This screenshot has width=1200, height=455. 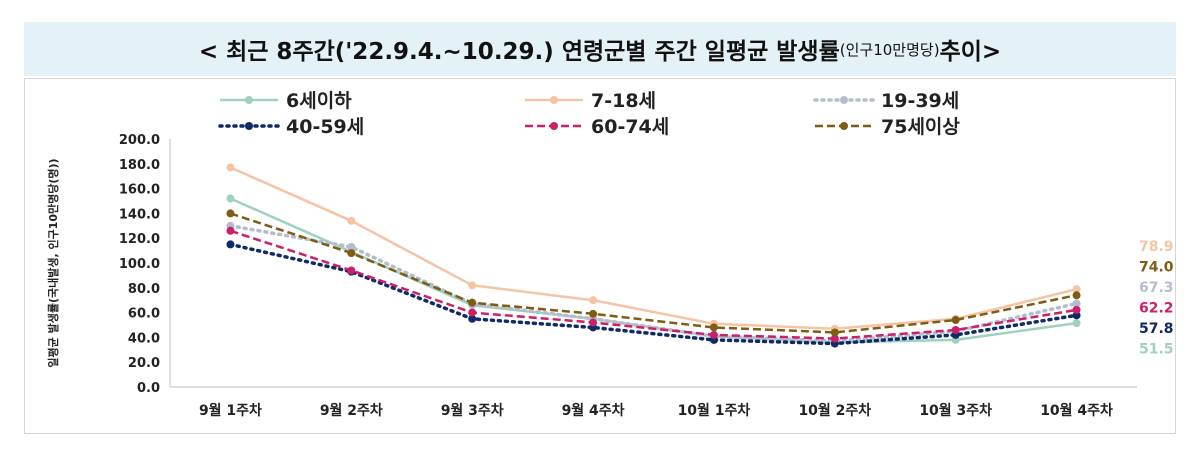 I want to click on y-tick-label: 200.0, so click(x=139, y=140).